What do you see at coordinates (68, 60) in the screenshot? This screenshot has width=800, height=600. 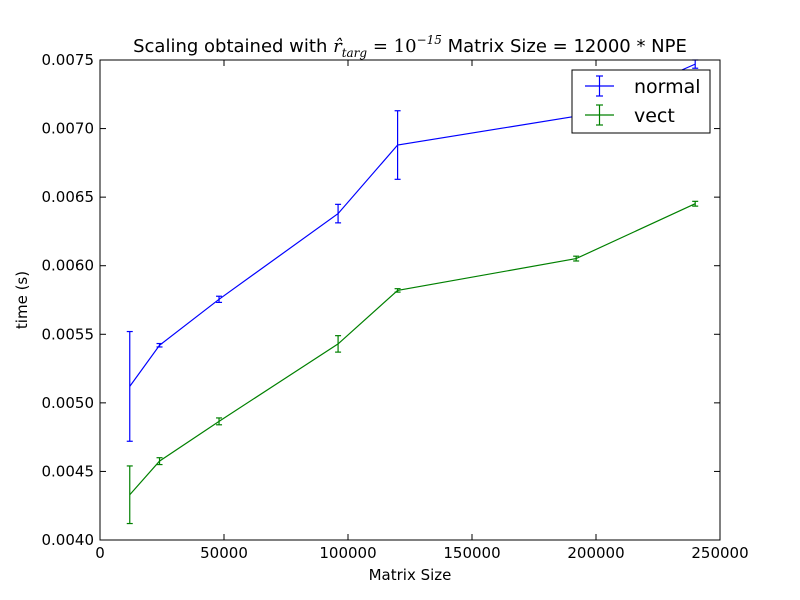 I see `y-tick-label: 0.0075` at bounding box center [68, 60].